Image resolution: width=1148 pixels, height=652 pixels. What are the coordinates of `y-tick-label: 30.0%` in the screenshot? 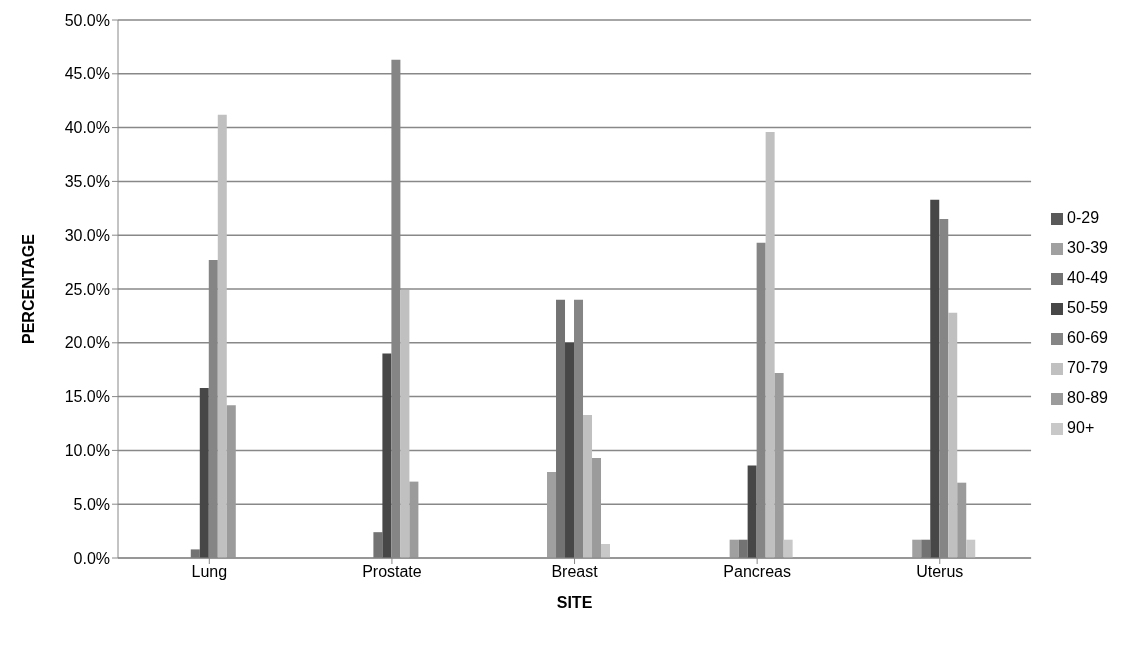 It's located at (87, 235).